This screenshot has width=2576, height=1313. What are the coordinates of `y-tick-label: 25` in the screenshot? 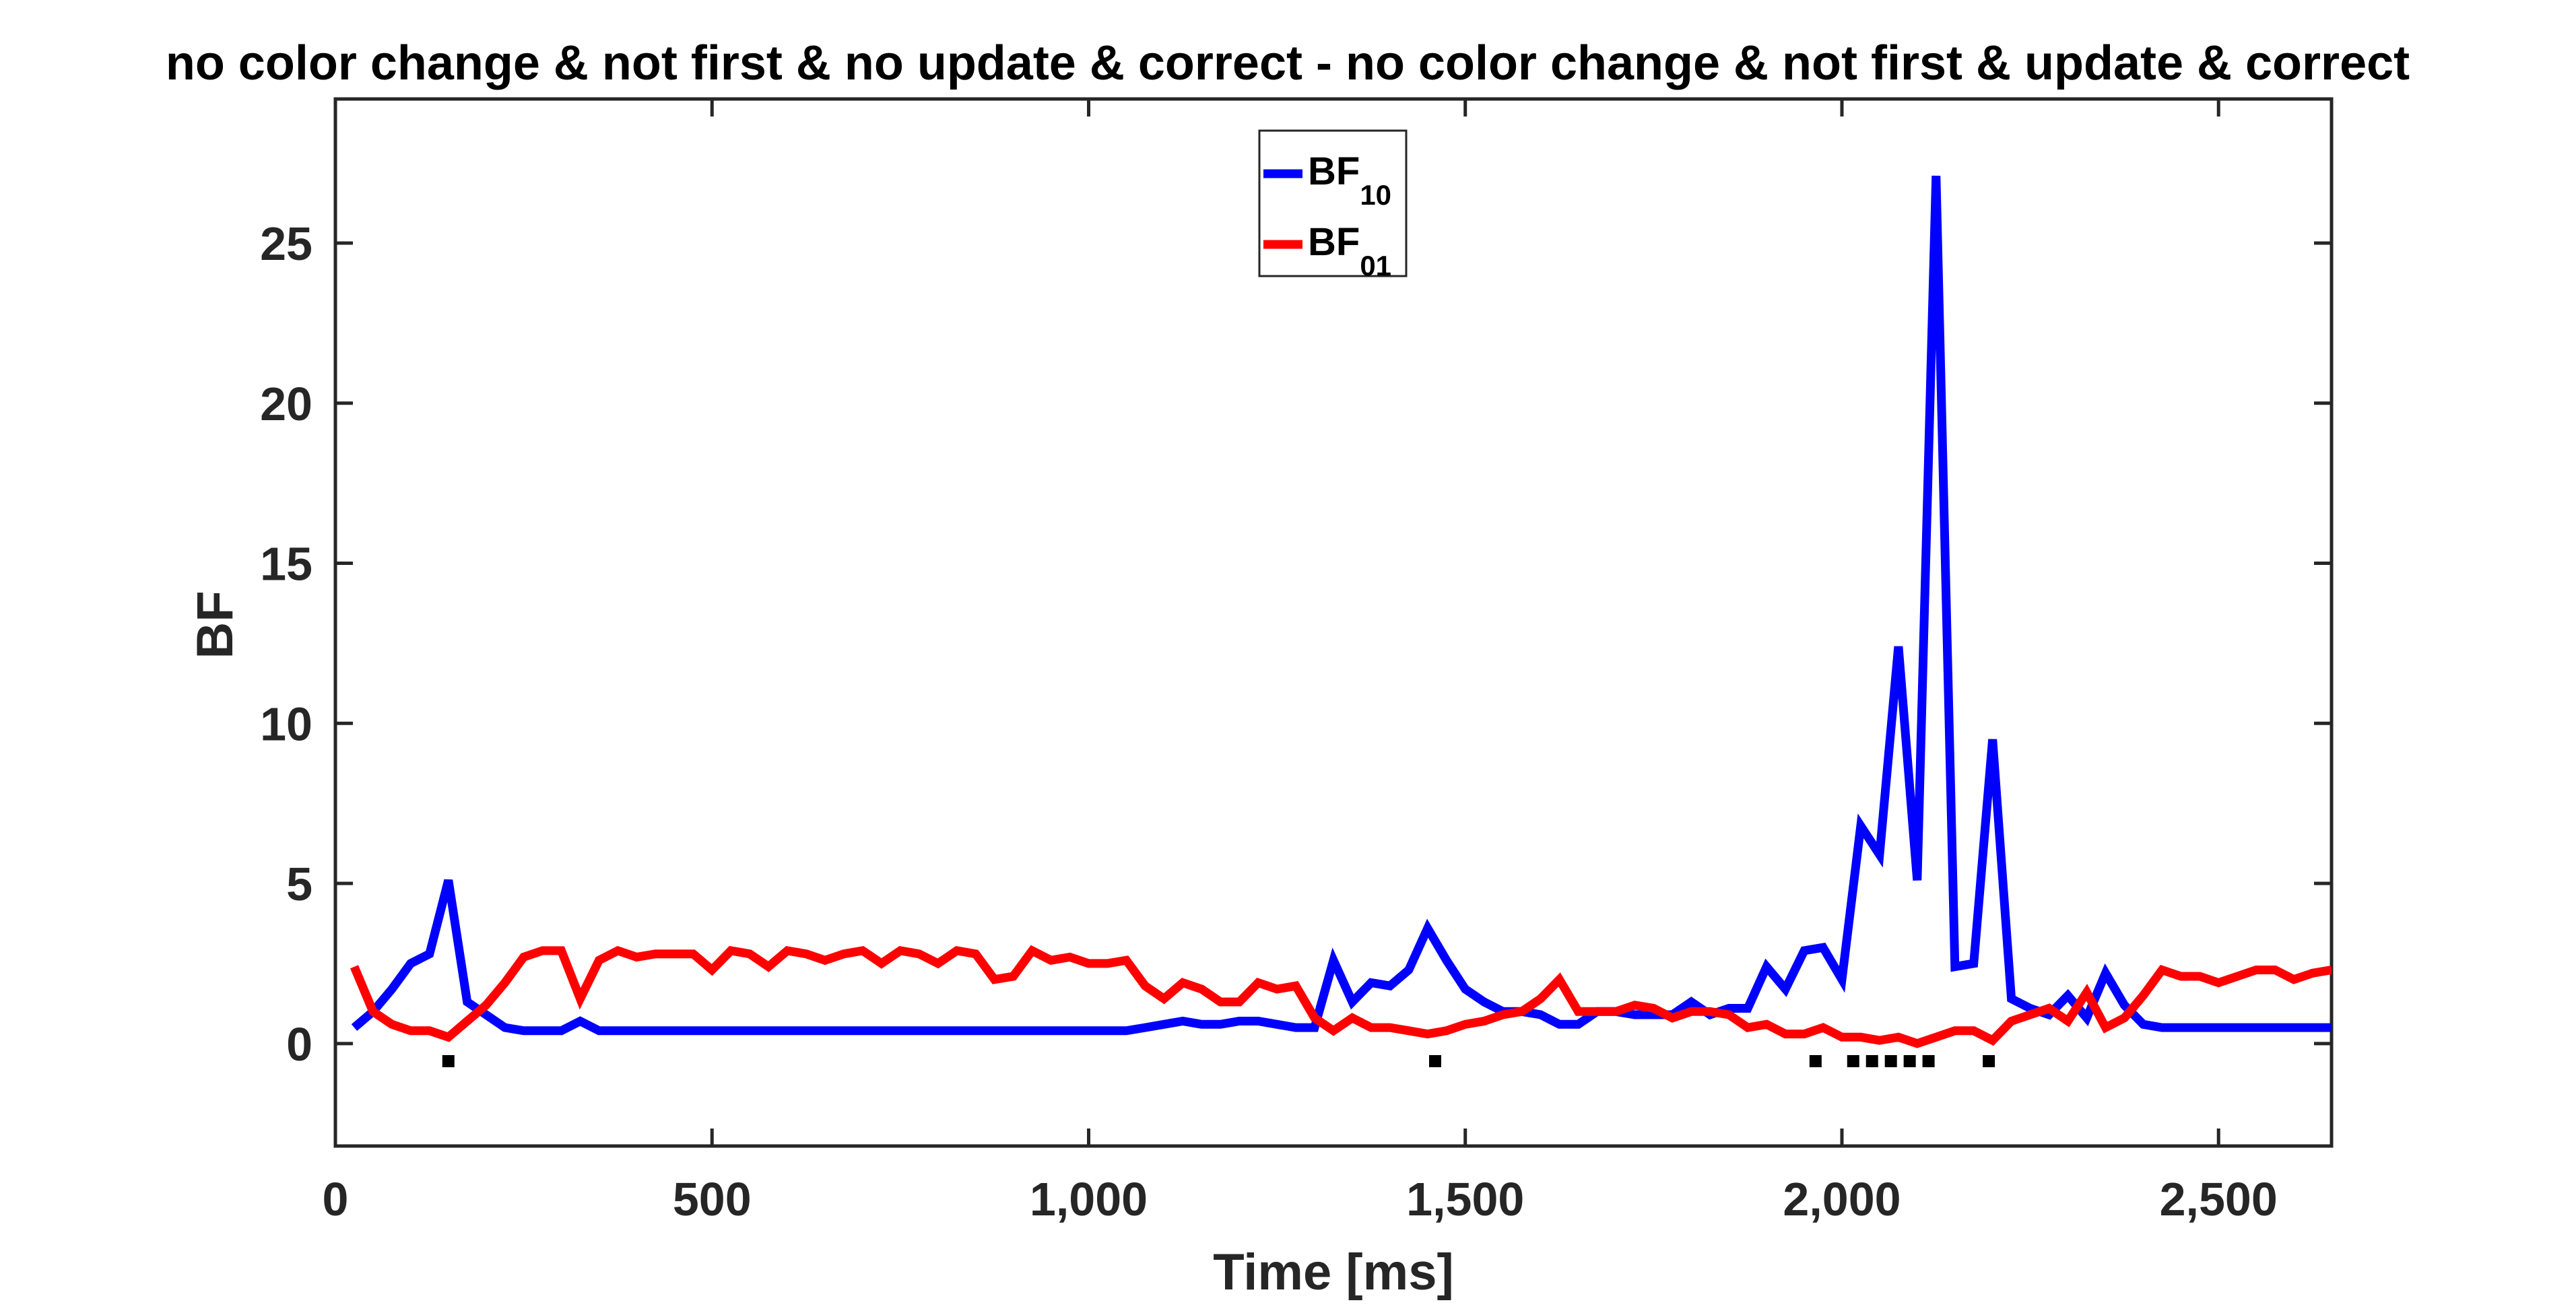 It's located at (286, 243).